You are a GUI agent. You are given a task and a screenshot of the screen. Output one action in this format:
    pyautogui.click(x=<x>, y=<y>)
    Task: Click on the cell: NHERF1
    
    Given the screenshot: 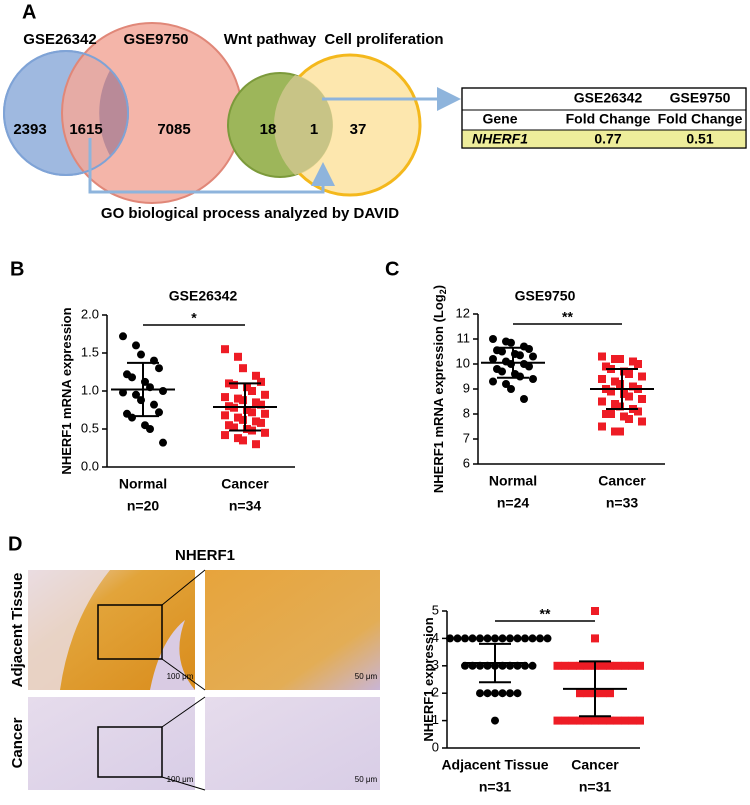 What is the action you would take?
    pyautogui.click(x=500, y=139)
    